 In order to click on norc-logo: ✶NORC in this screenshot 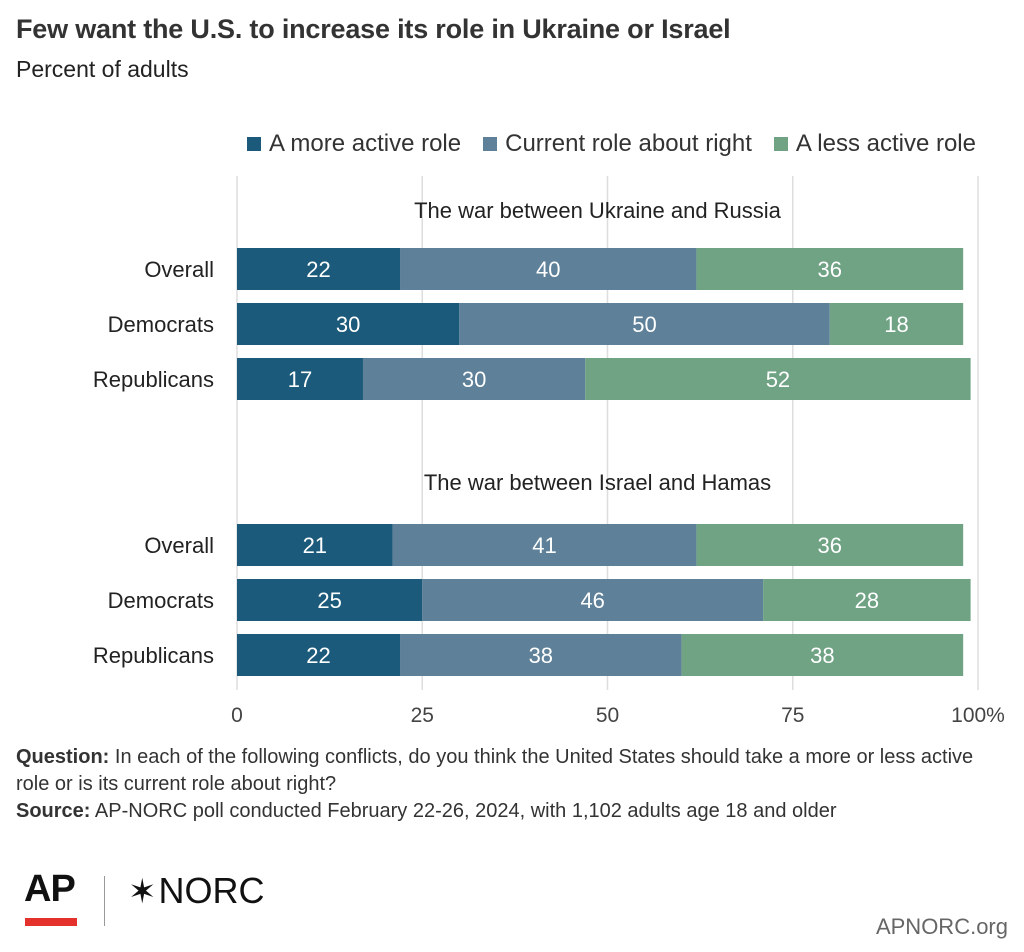, I will do `click(196, 891)`.